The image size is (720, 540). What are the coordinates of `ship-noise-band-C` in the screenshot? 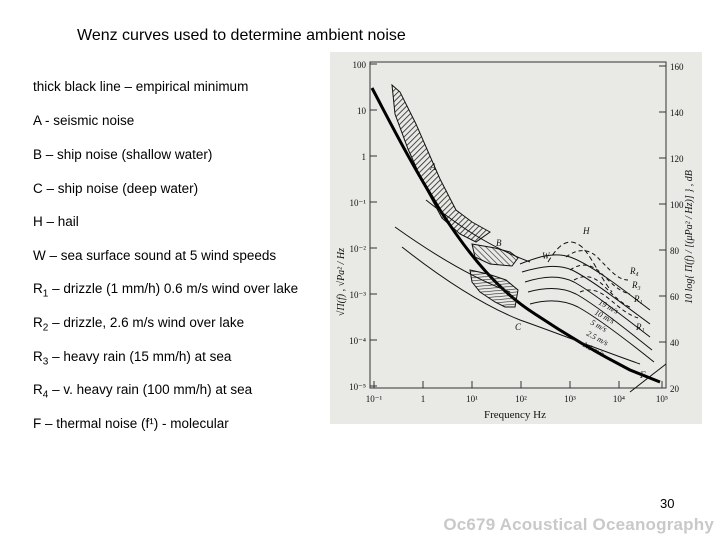 It's located at (494, 288).